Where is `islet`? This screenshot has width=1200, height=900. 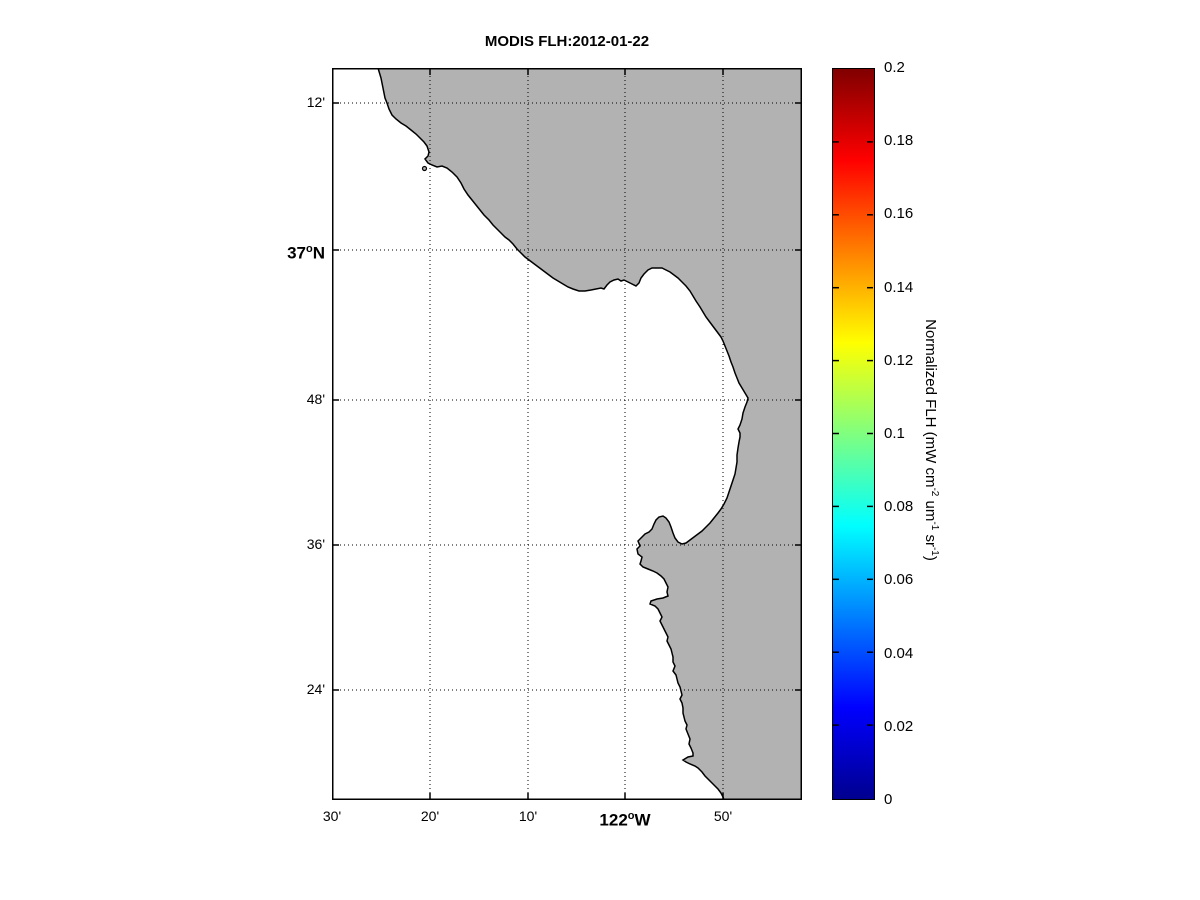
islet is located at coordinates (424, 168).